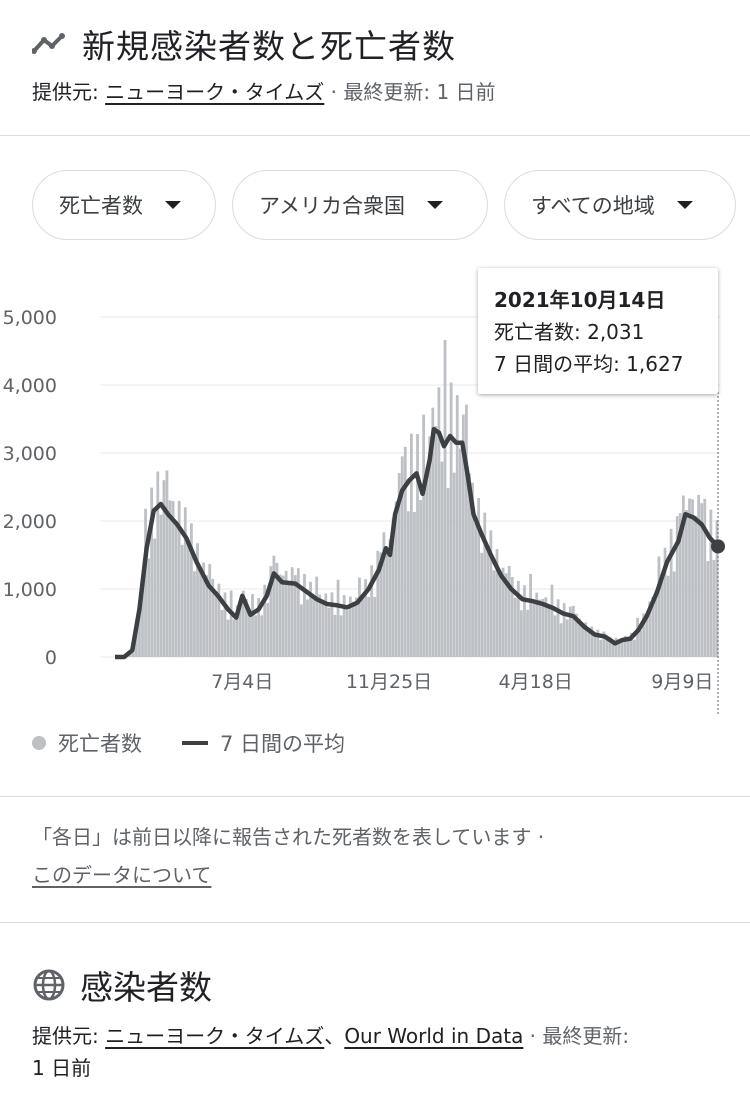  I want to click on source-link: ニューヨーク・タイムズ, so click(215, 92).